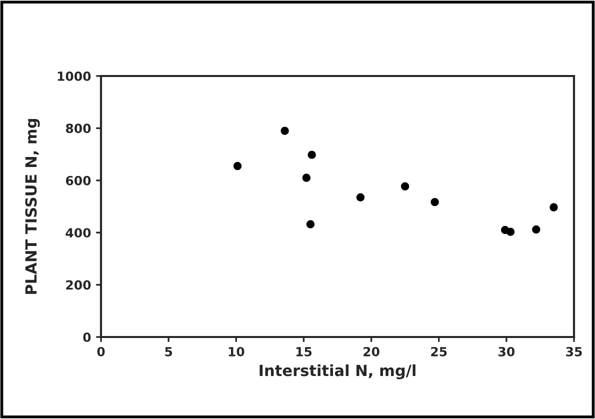 This screenshot has width=595, height=419. What do you see at coordinates (338, 372) in the screenshot?
I see `x-axis-title: Interstitial N, mg/l` at bounding box center [338, 372].